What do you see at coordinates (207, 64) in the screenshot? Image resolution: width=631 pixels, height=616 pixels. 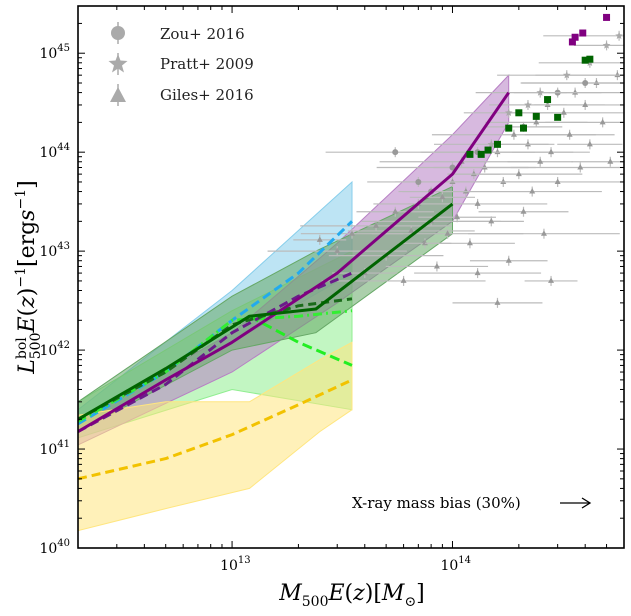 I see `legend-label-pratt: Pratt+ 2009` at bounding box center [207, 64].